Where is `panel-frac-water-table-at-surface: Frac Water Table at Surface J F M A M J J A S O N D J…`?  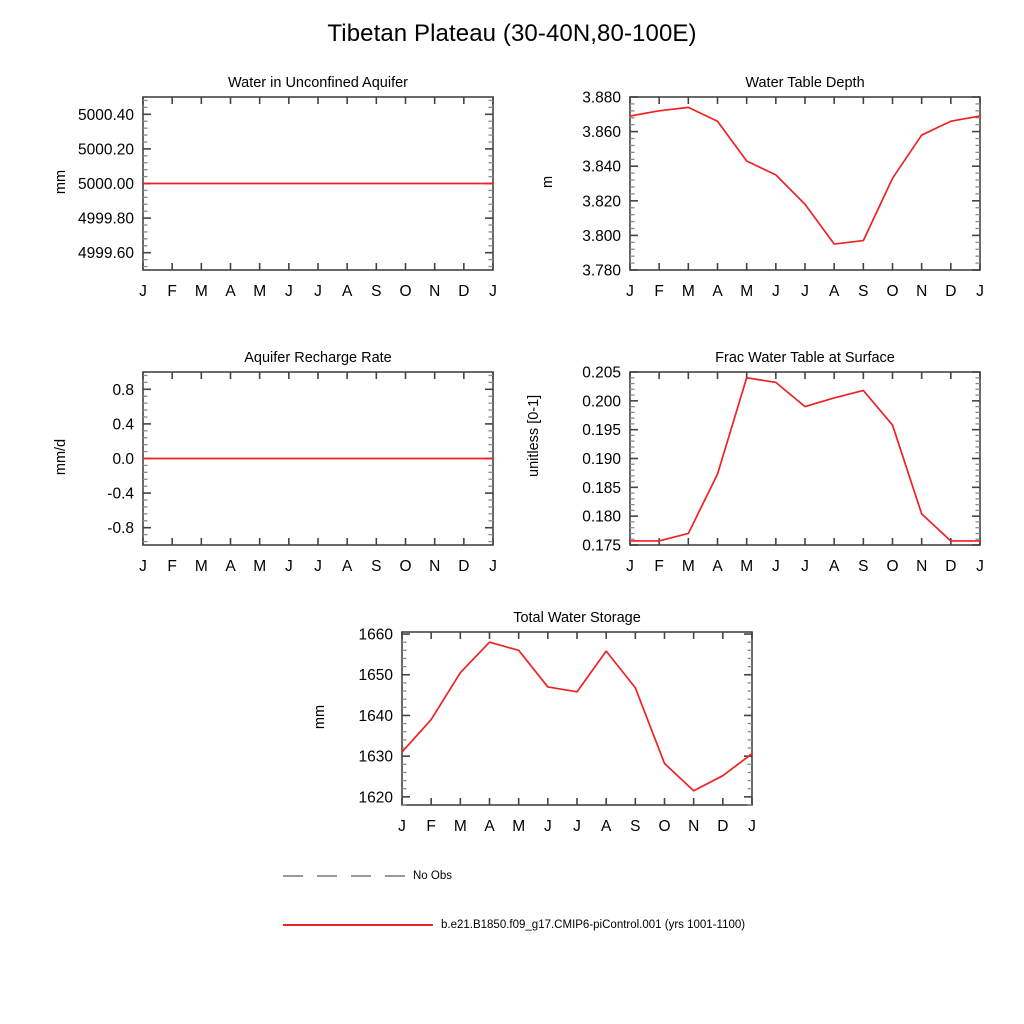
panel-frac-water-table-at-surface: Frac Water Table at Surface J F M A M J J A S O N D J… is located at coordinates (755, 462).